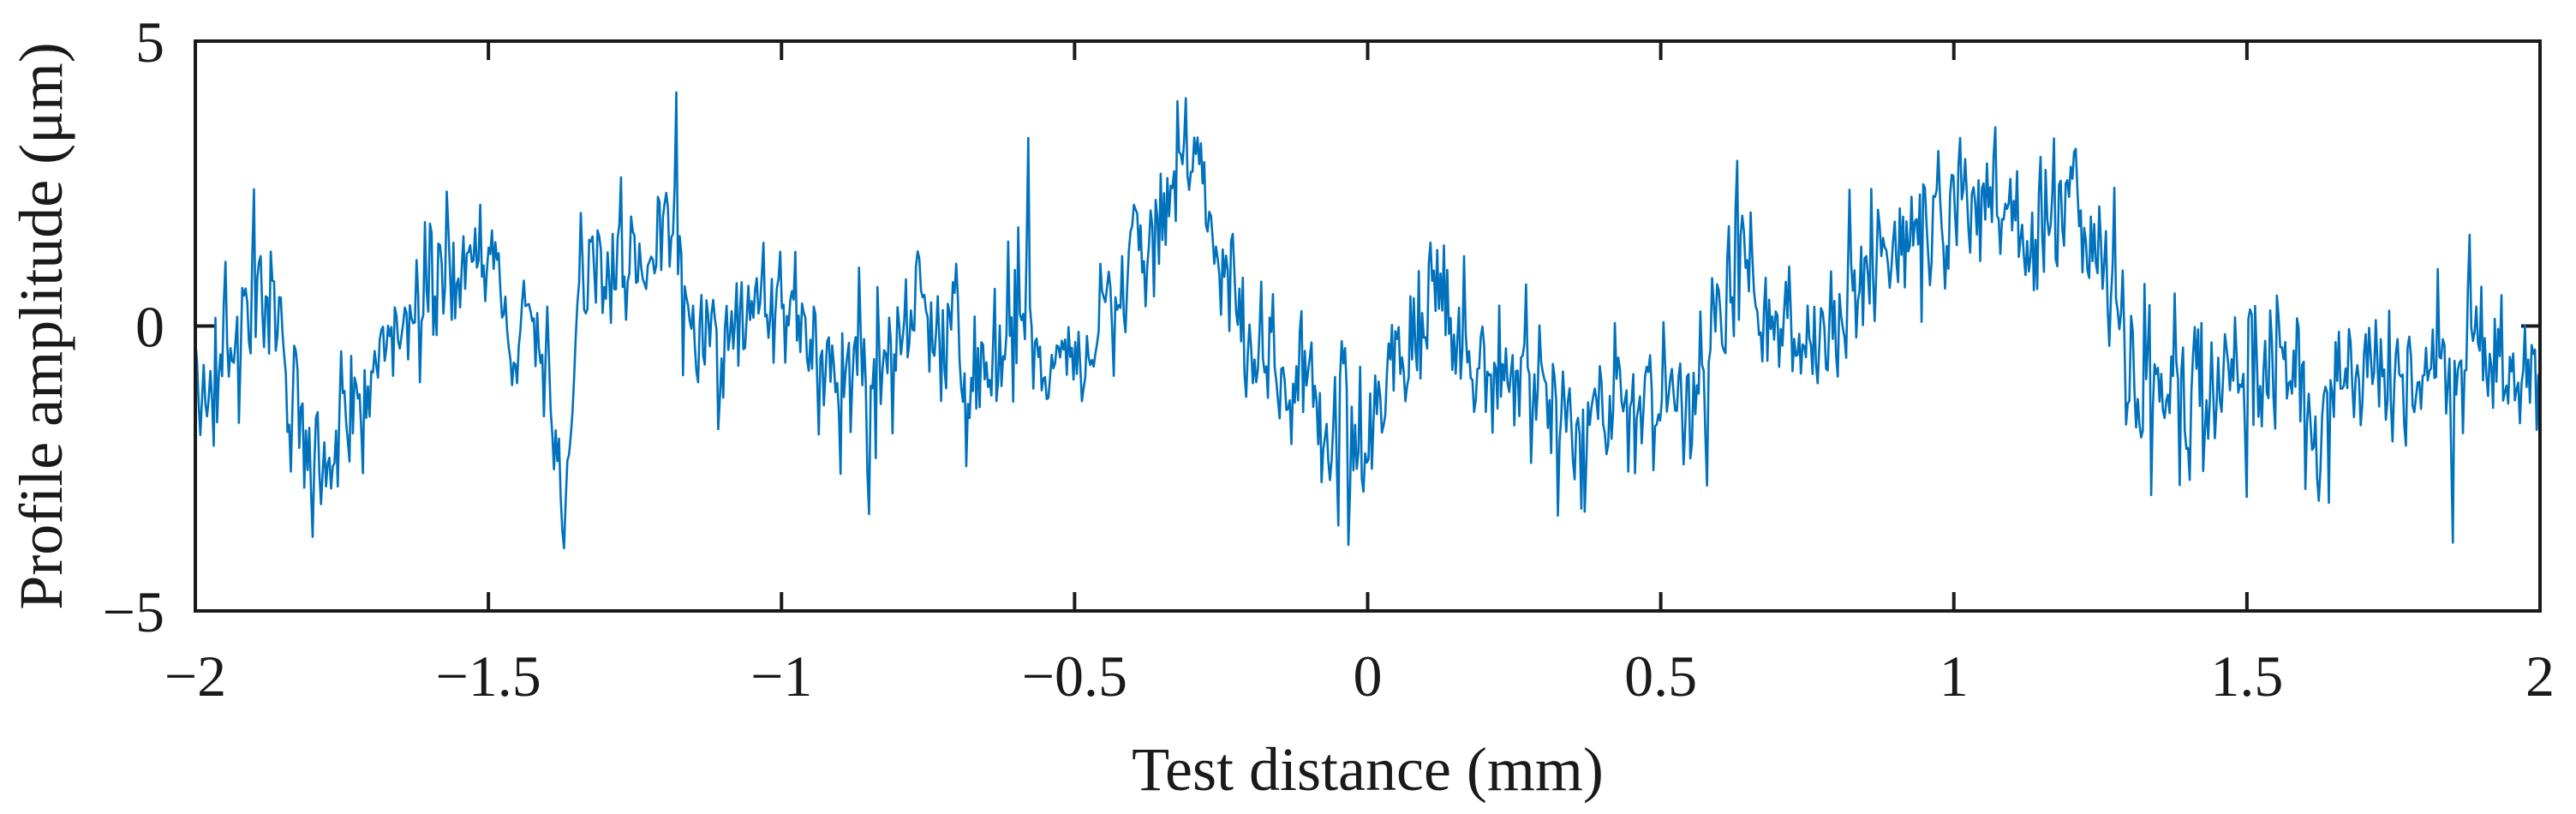  Describe the element at coordinates (1661, 676) in the screenshot. I see `x-tick-label: 0.5` at that location.